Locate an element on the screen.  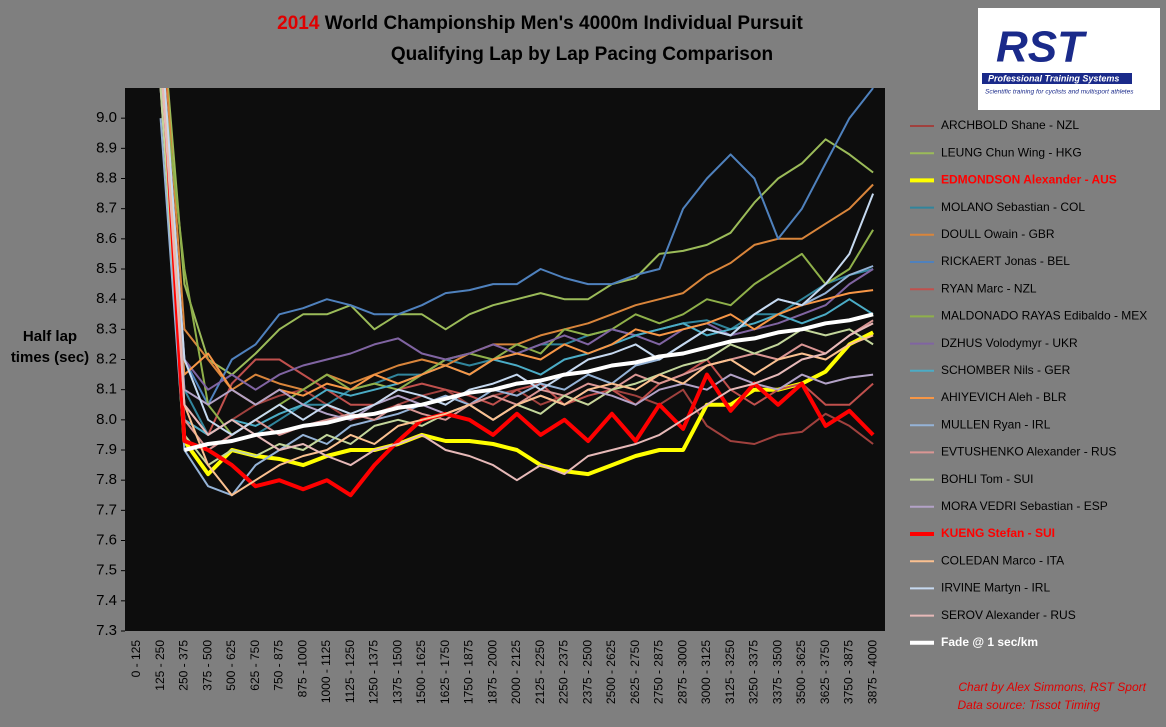
legend-label: AHIYEVICH Aleh - BLR is located at coordinates (1004, 397).